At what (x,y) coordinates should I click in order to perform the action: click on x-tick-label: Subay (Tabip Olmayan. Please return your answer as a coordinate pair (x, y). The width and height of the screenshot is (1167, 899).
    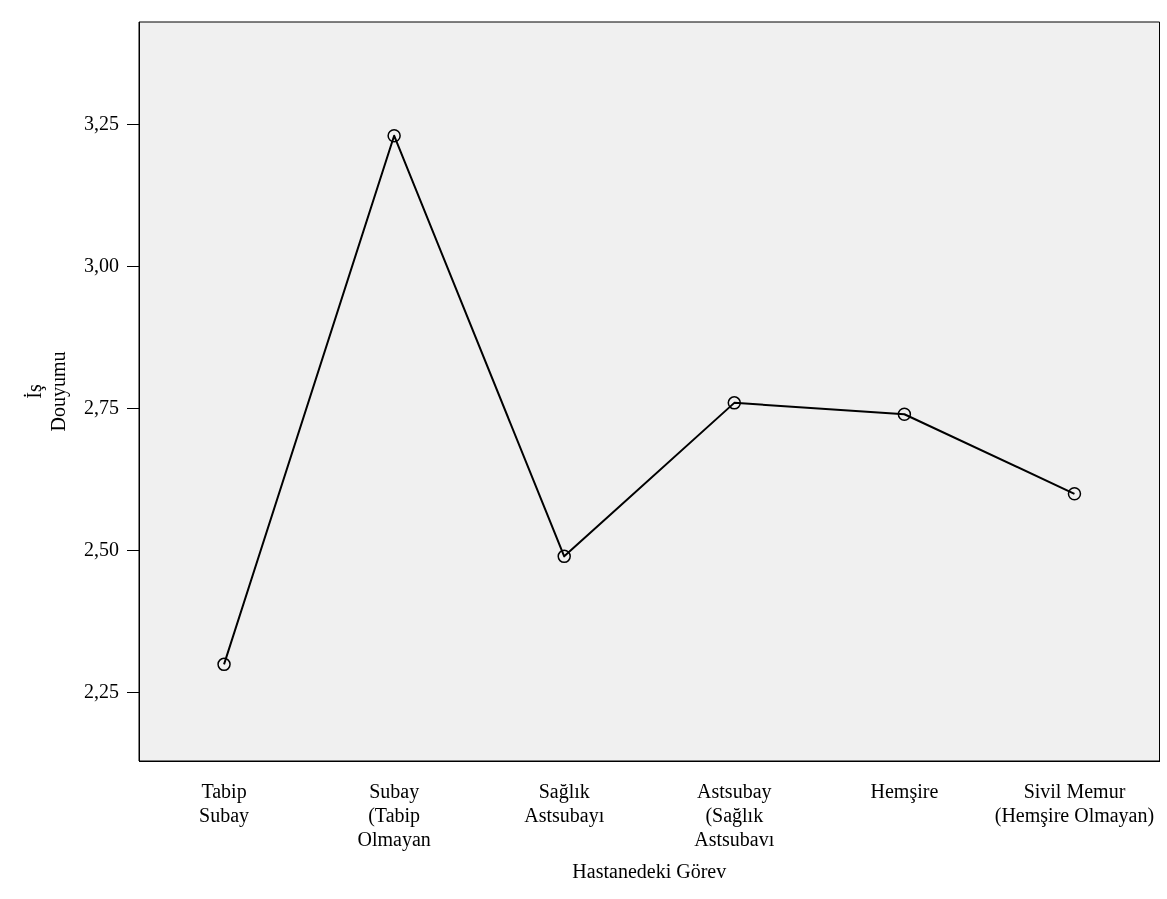
    Looking at the image, I should click on (394, 816).